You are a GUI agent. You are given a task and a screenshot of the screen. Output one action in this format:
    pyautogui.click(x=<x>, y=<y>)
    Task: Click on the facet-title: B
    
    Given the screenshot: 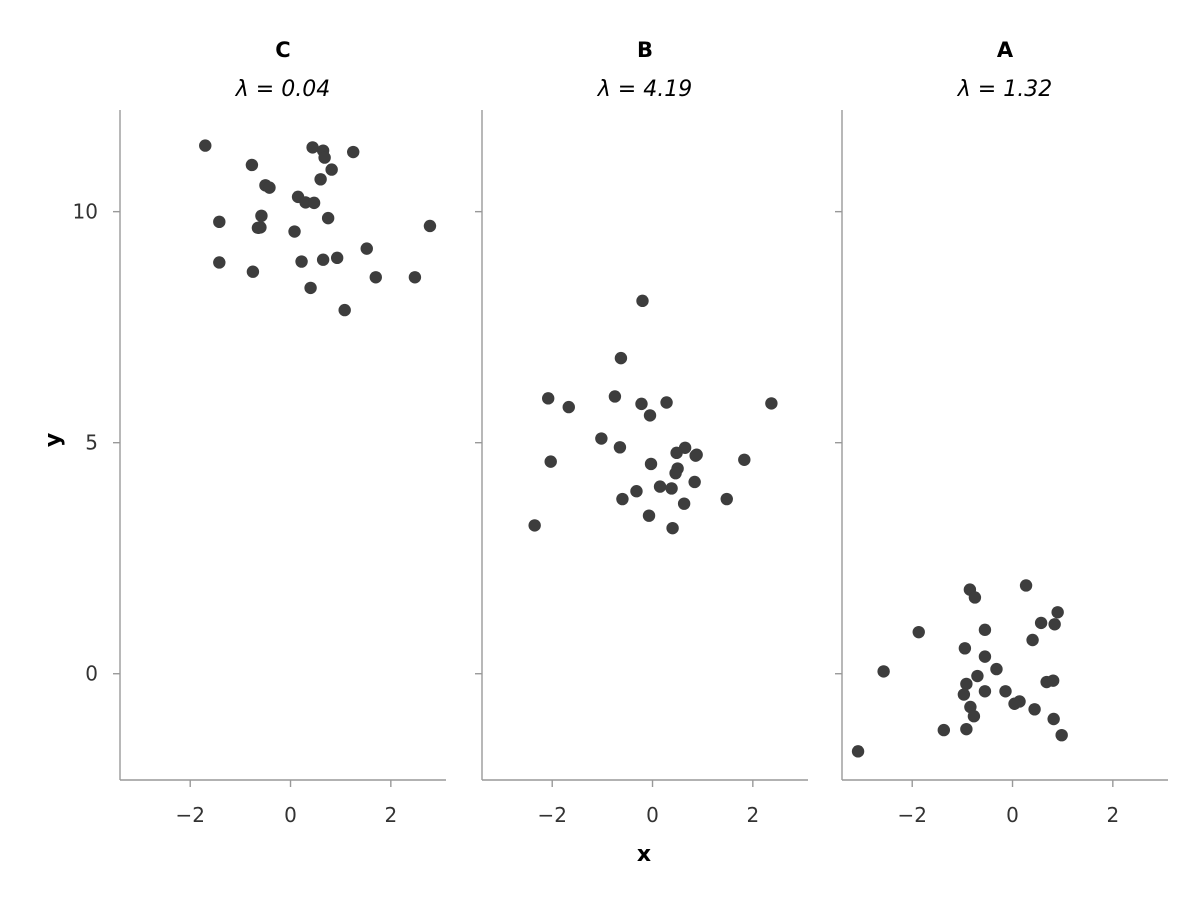 What is the action you would take?
    pyautogui.click(x=645, y=50)
    